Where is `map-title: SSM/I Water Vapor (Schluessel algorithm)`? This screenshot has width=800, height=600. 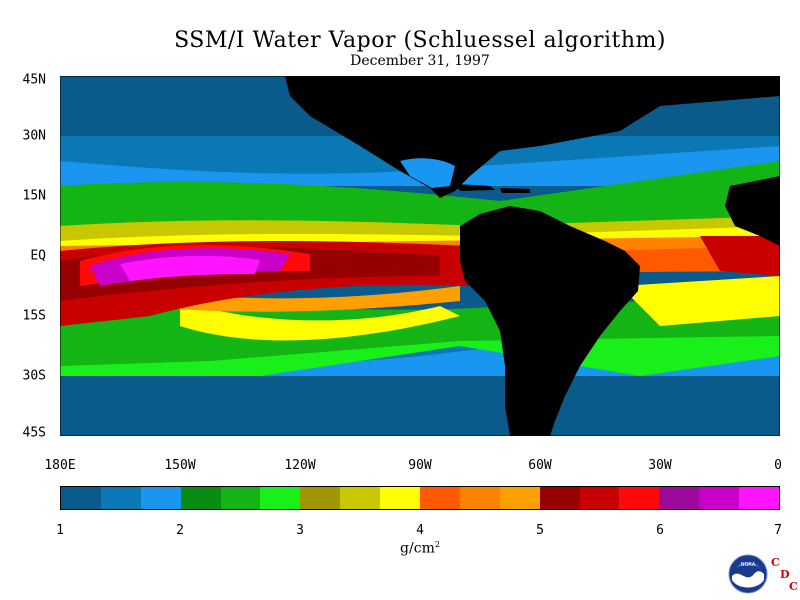 map-title: SSM/I Water Vapor (Schluessel algorithm) is located at coordinates (420, 40).